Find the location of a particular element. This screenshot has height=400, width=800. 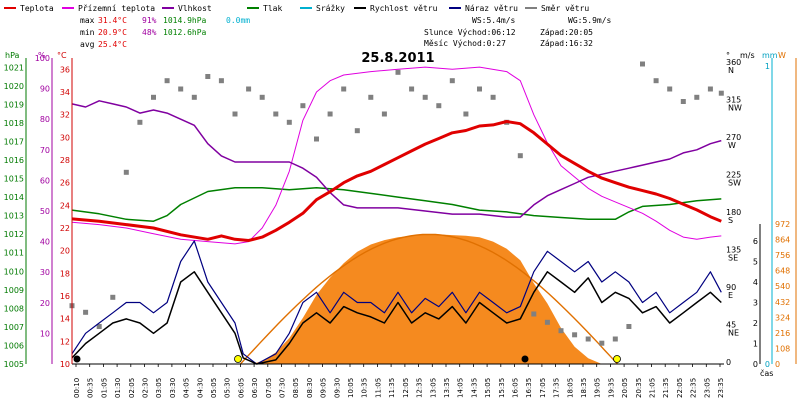

x-tick-label: 03:30 is located at coordinates (173, 388).